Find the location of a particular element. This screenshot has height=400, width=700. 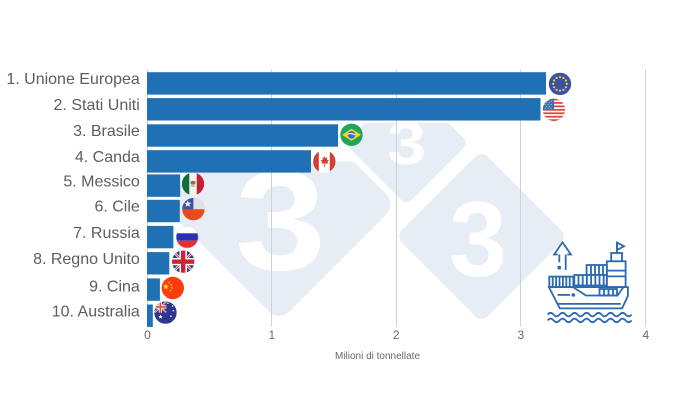

svg-text: 2 is located at coordinates (396, 335).